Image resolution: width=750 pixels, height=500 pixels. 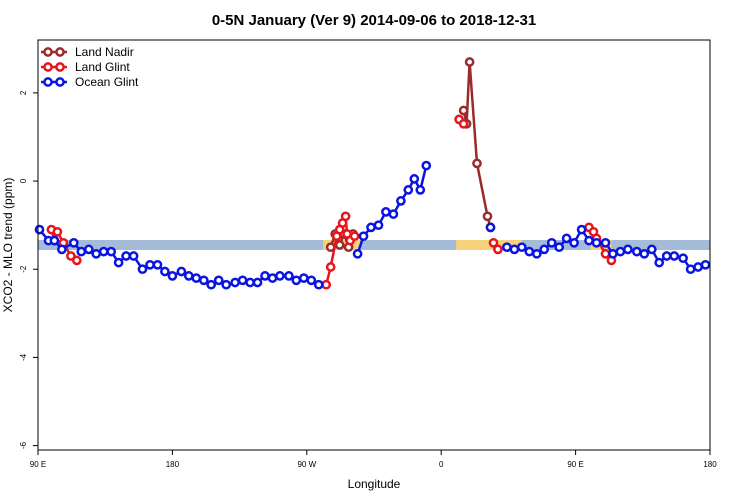 What do you see at coordinates (374, 484) in the screenshot?
I see `x-axis-label: Longitude` at bounding box center [374, 484].